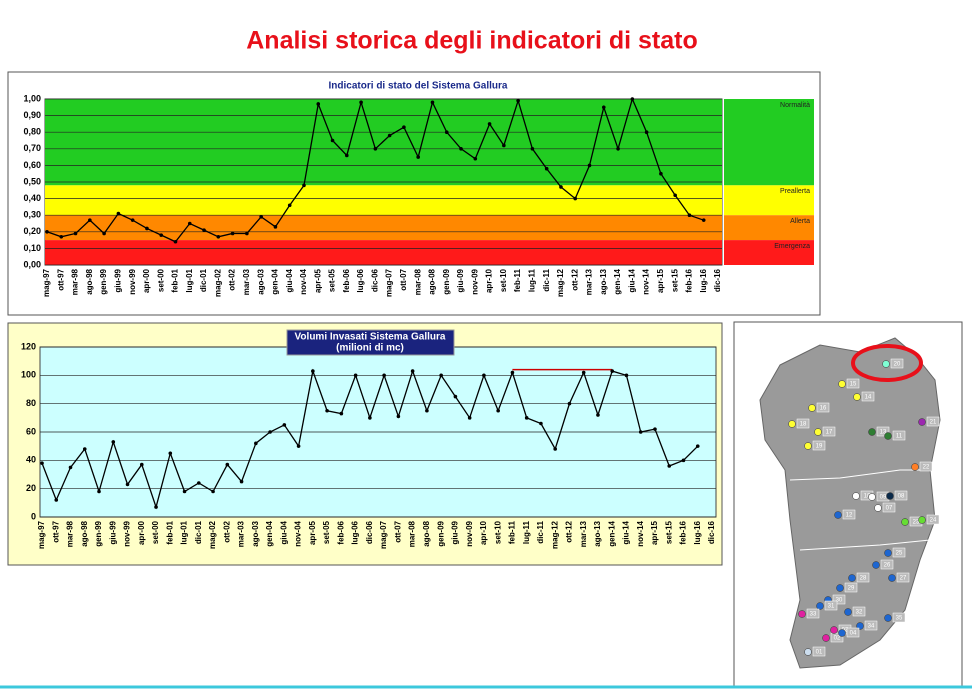 This screenshot has height=689, width=972. I want to click on station-label: 15, so click(853, 385).